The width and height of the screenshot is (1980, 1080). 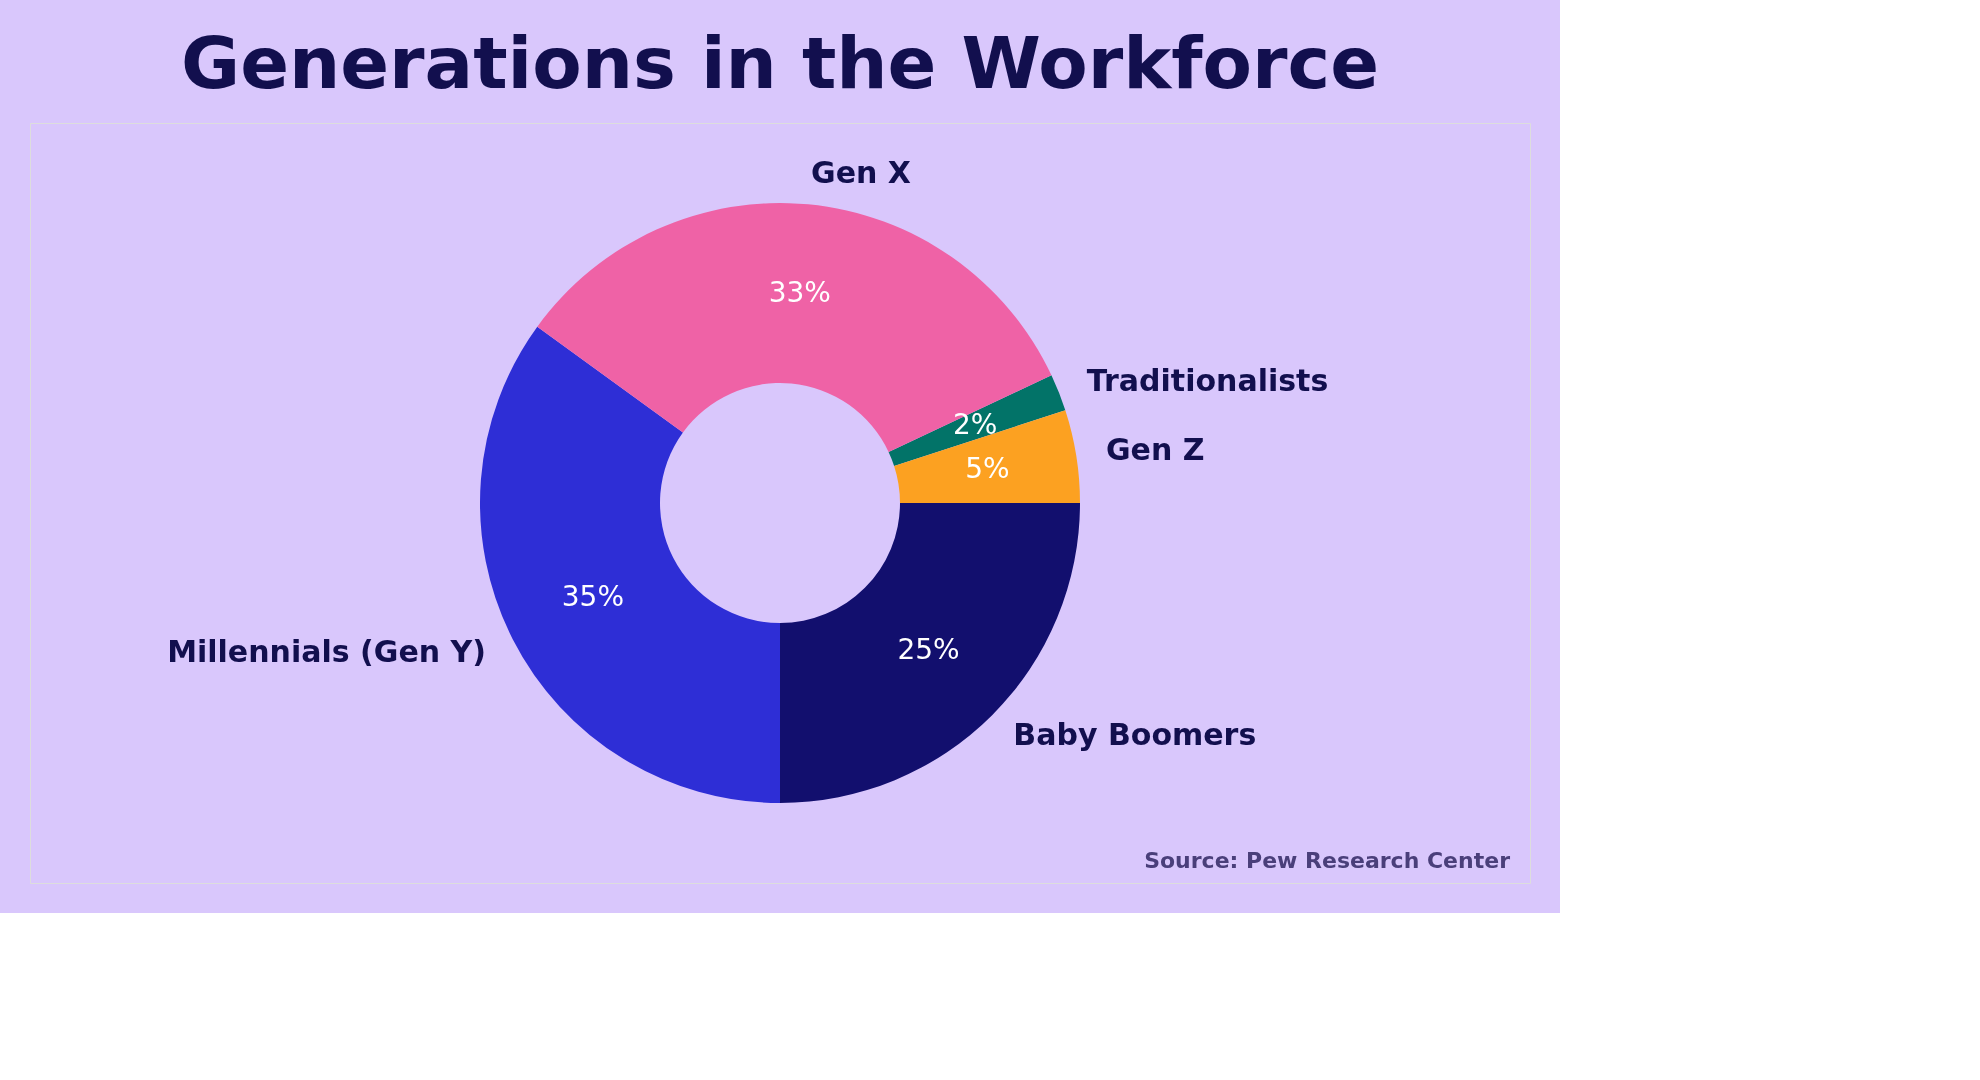 What do you see at coordinates (975, 424) in the screenshot?
I see `data-label: 2%` at bounding box center [975, 424].